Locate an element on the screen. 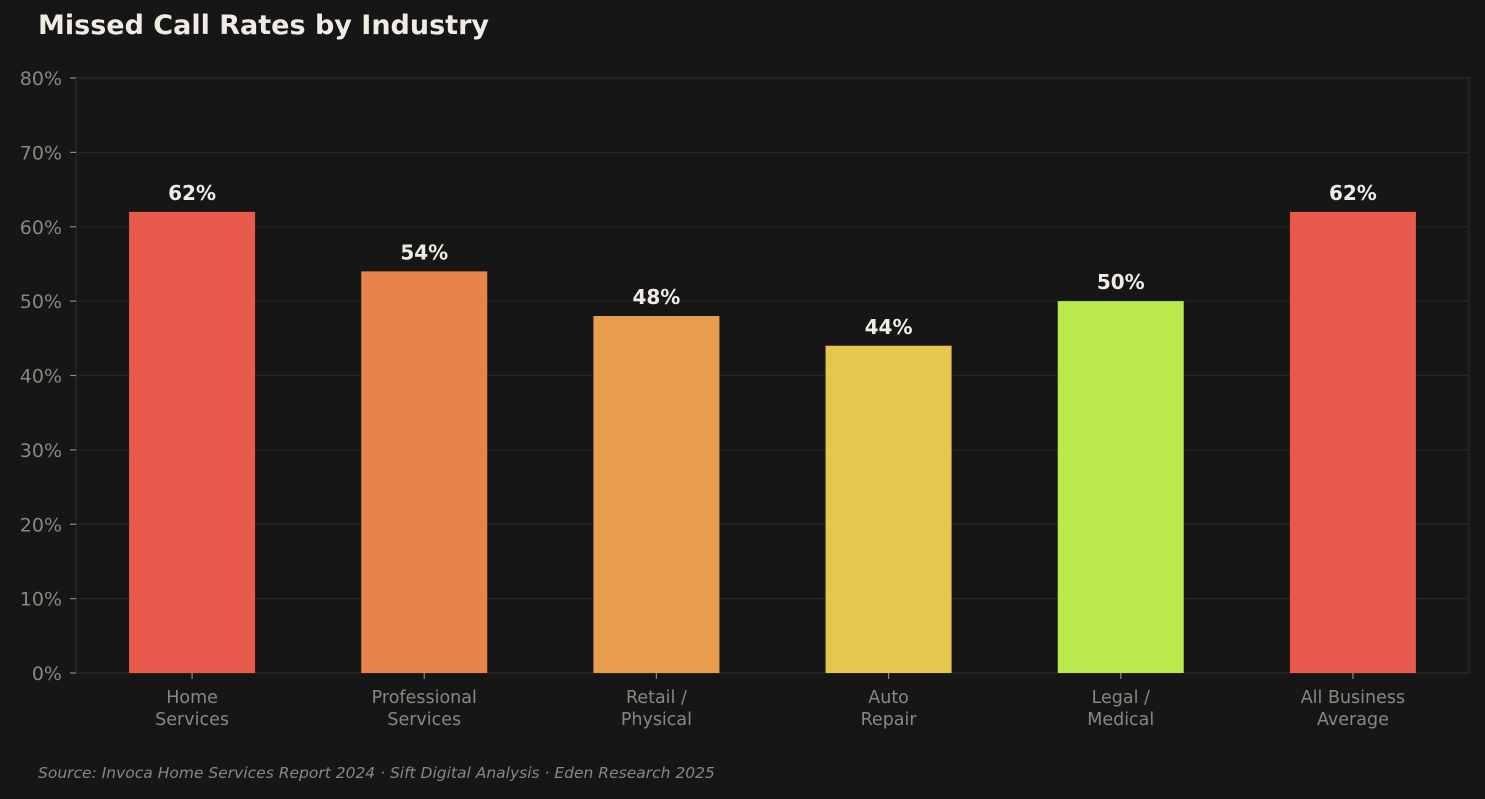 This screenshot has height=799, width=1485. x-tick-label: Home is located at coordinates (192, 698).